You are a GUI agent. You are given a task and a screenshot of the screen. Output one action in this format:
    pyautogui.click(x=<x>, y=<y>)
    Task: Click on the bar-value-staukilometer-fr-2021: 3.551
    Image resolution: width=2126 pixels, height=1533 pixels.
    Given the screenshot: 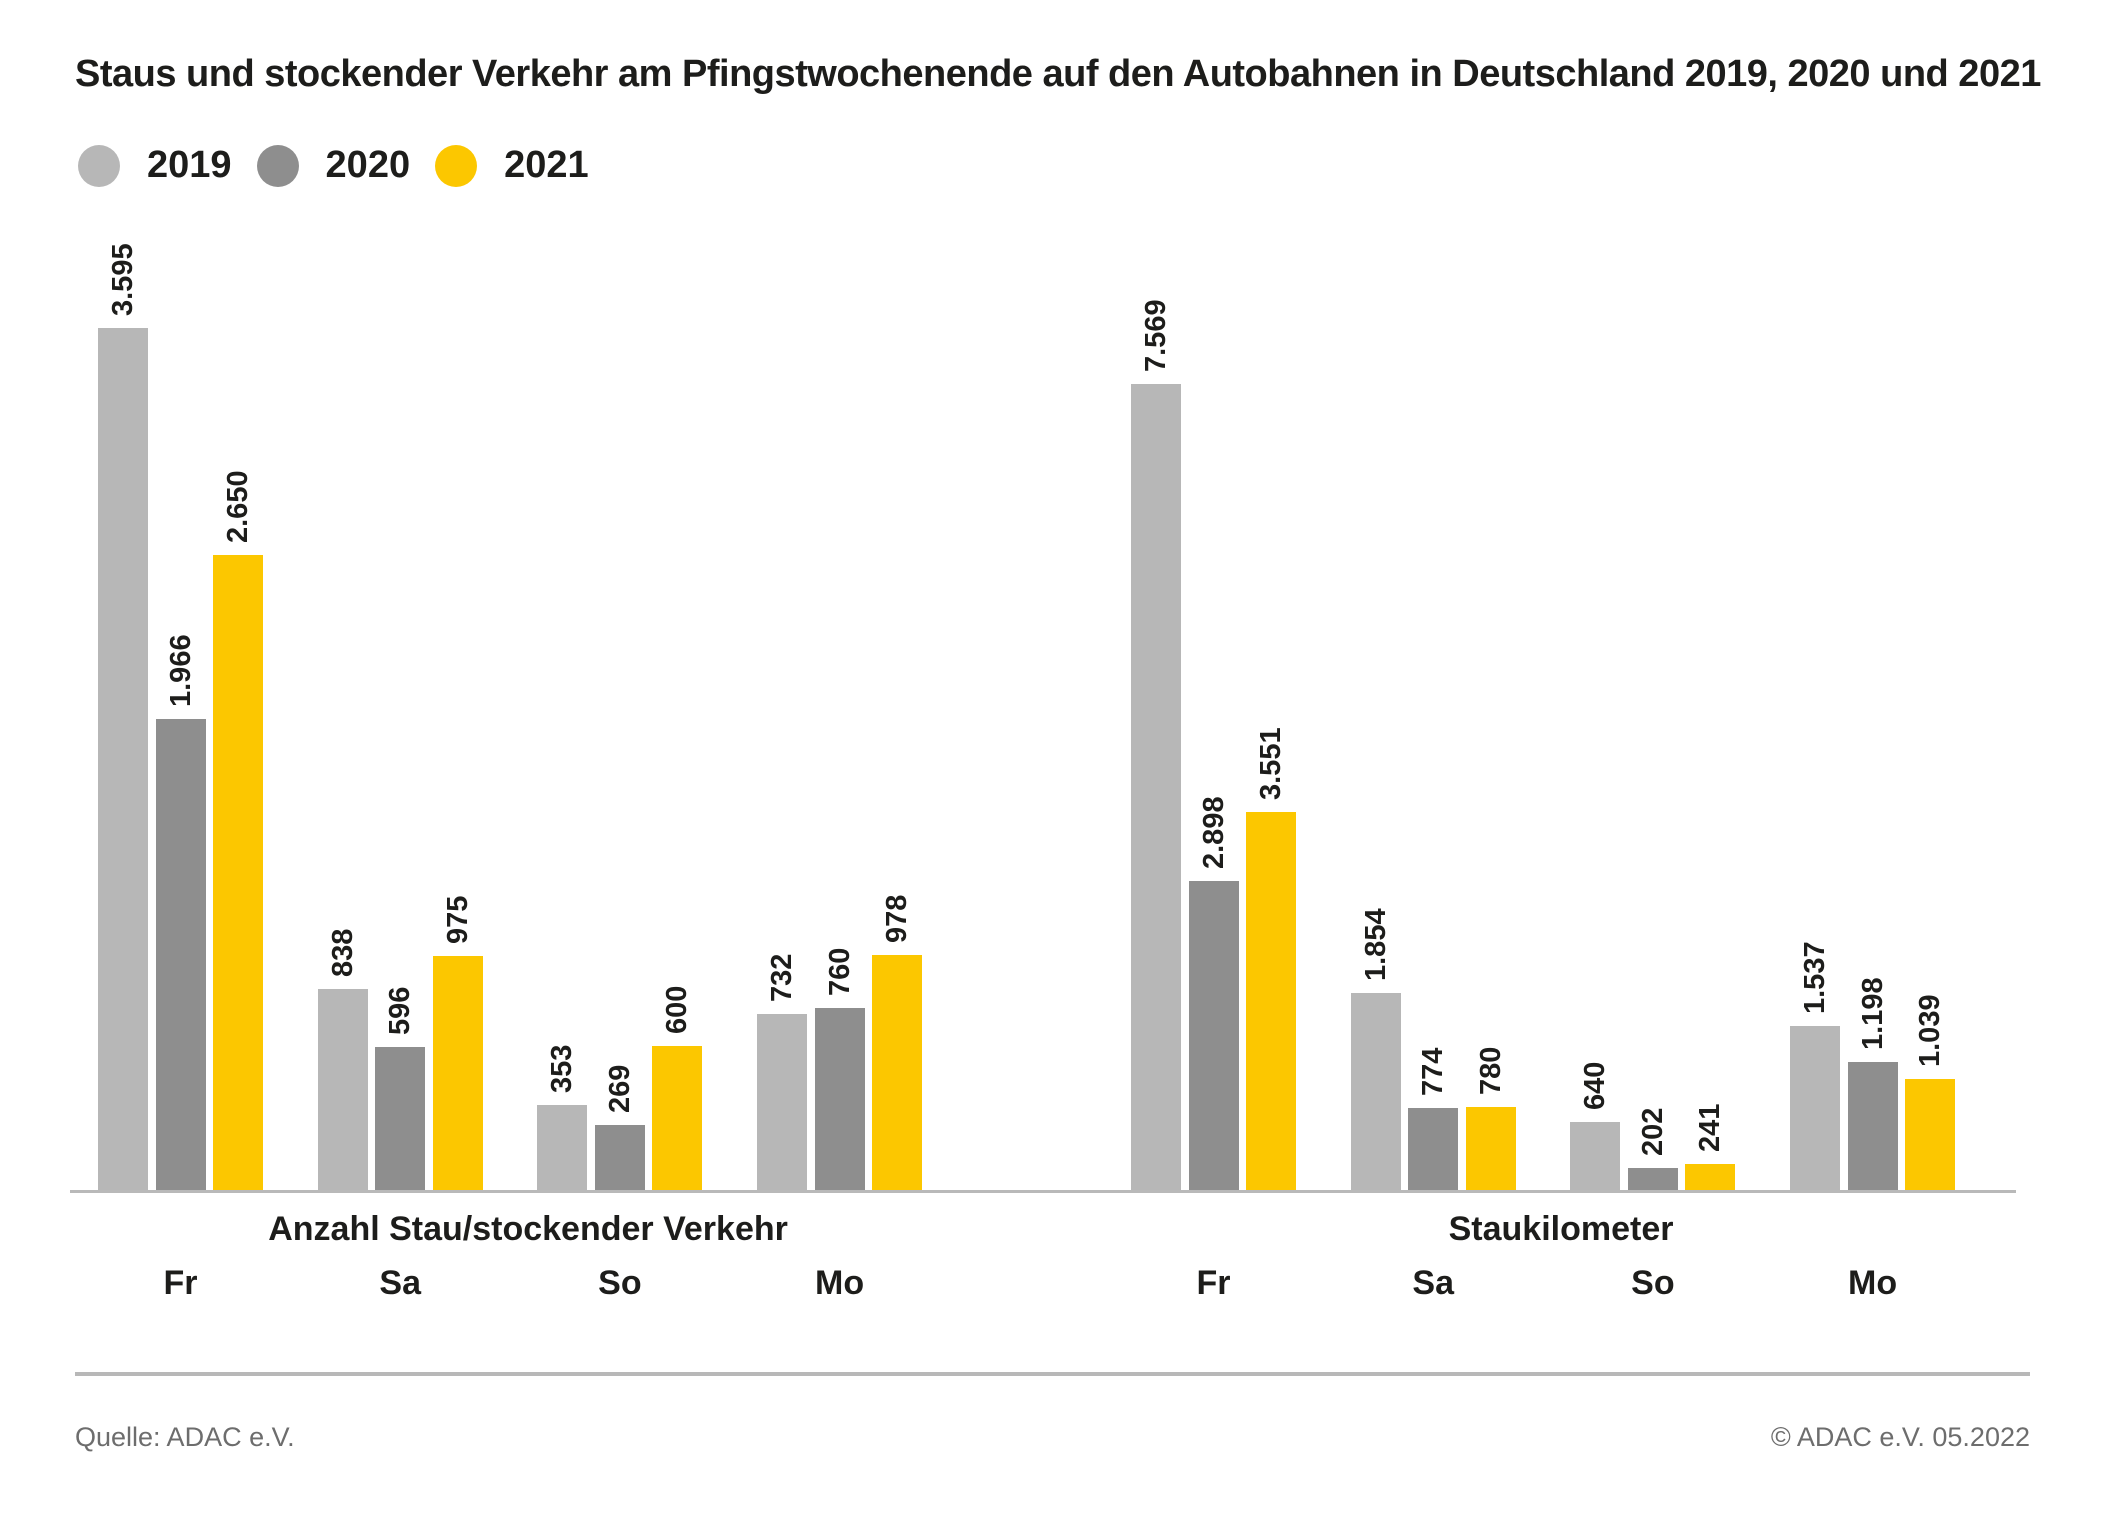 What is the action you would take?
    pyautogui.click(x=1271, y=763)
    